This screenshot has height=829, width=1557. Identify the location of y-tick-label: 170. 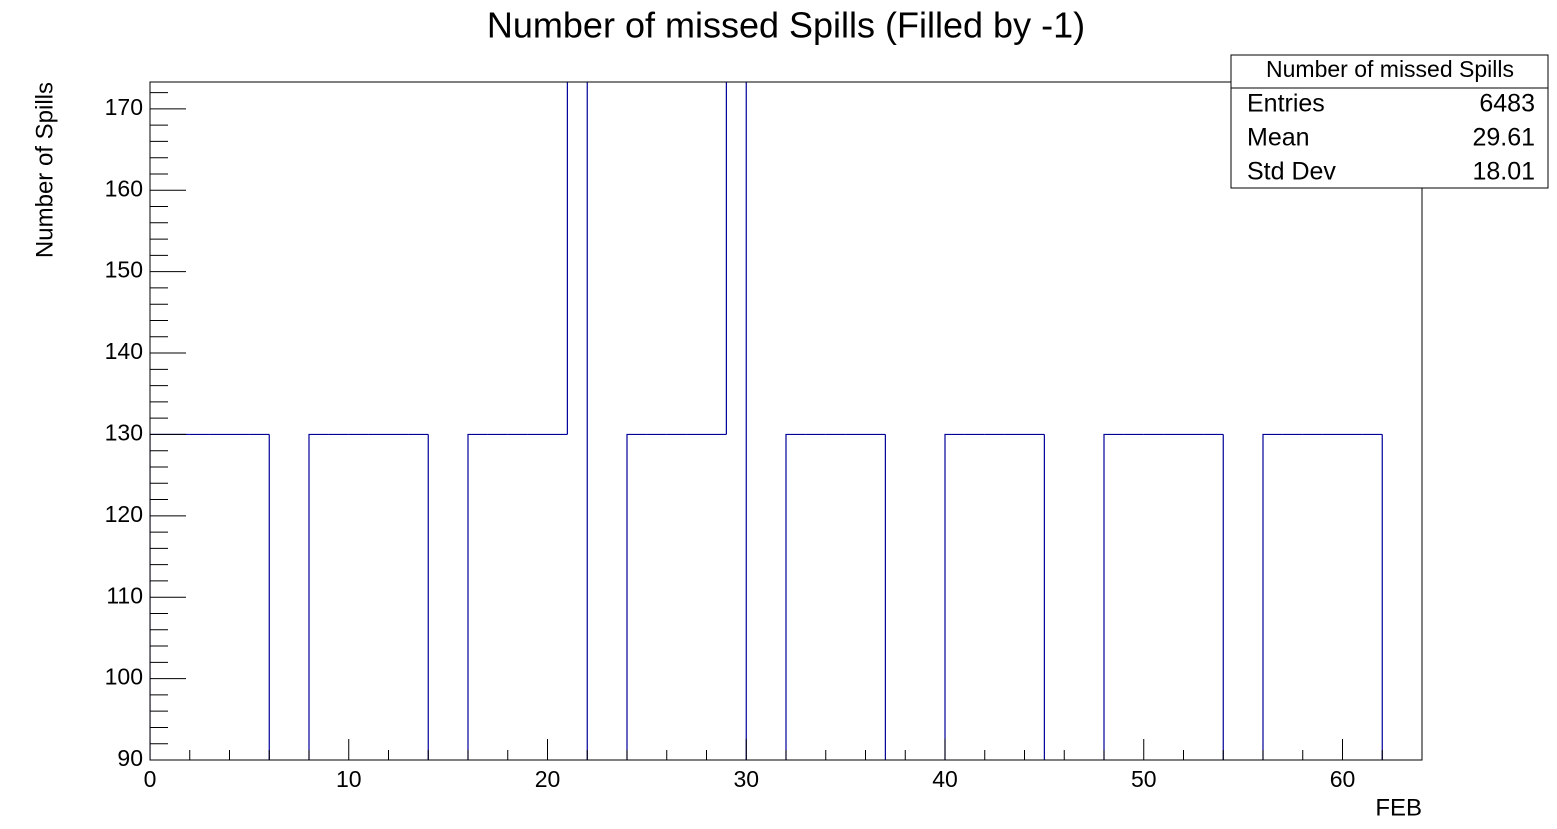
(124, 107).